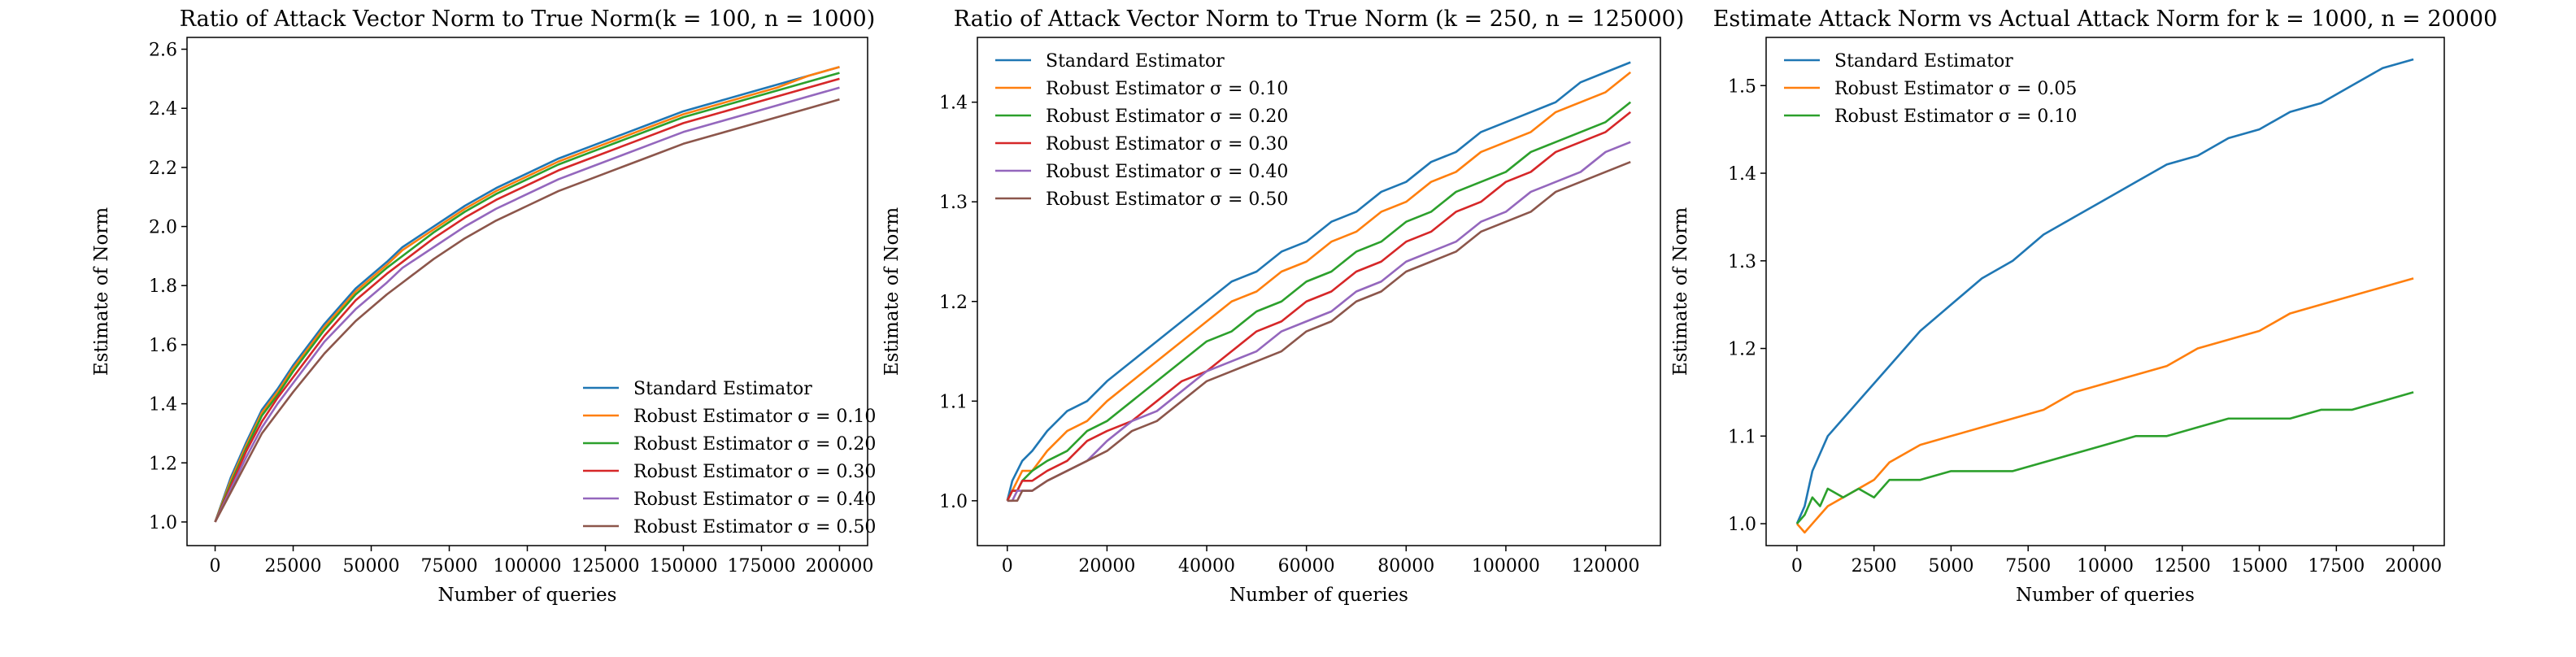  What do you see at coordinates (2106, 566) in the screenshot?
I see `x-tick-label: 10000` at bounding box center [2106, 566].